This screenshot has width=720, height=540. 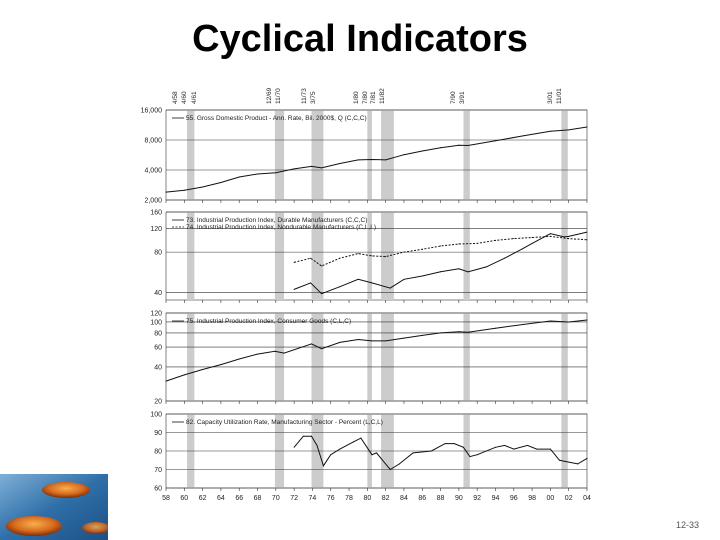 What do you see at coordinates (441, 498) in the screenshot?
I see `x-tick-label: 88` at bounding box center [441, 498].